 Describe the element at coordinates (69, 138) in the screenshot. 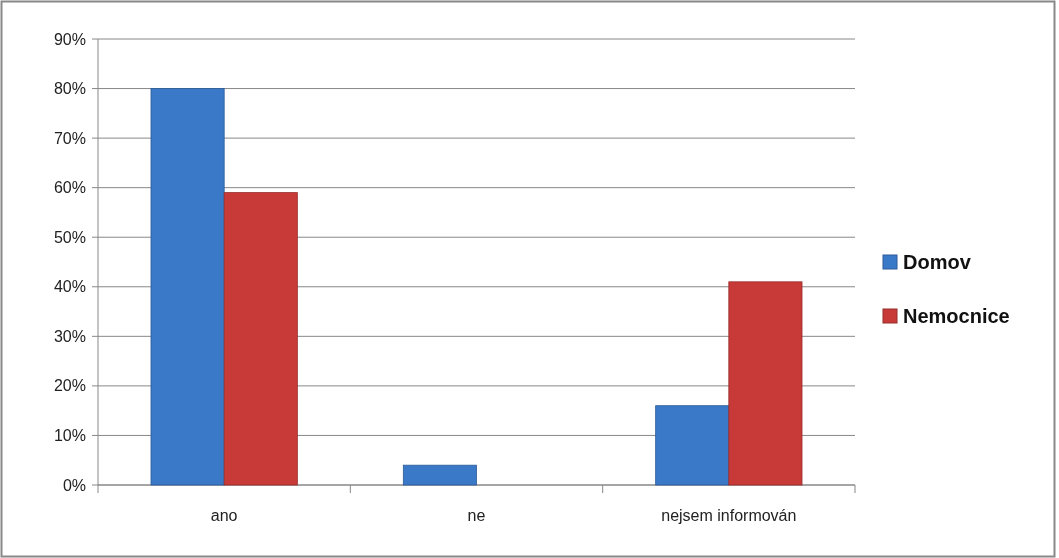

I see `y-tick-label: 70%` at that location.